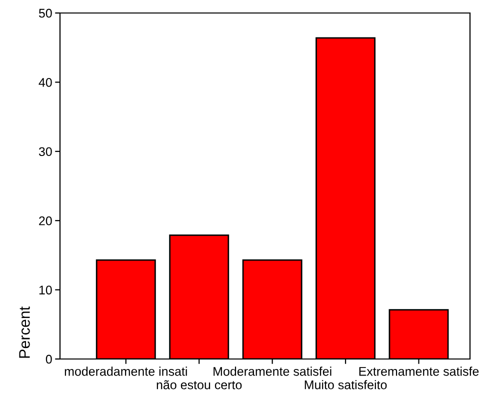  Describe the element at coordinates (45, 151) in the screenshot. I see `y-tick-label: 30` at that location.